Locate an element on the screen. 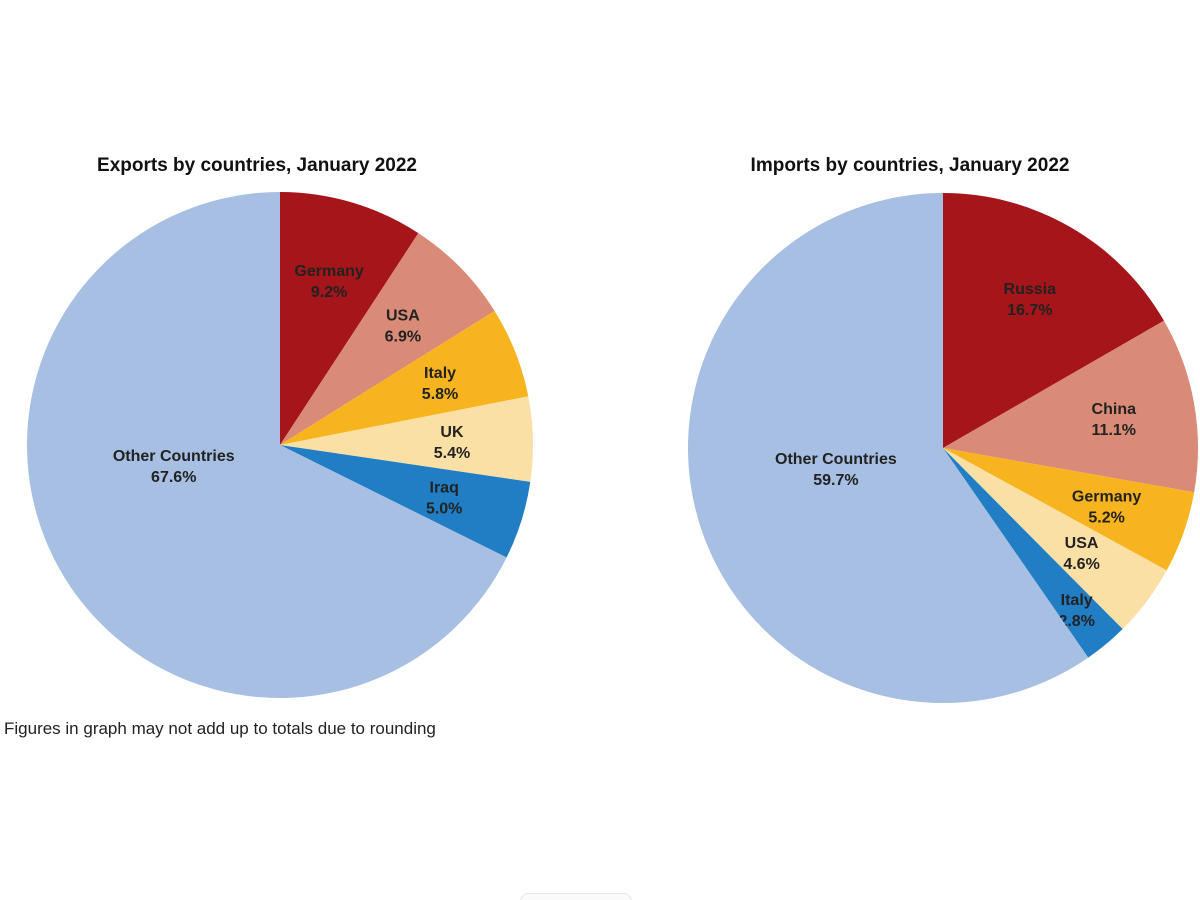  slice-label-other-countries: Other Countries 67.6% is located at coordinates (174, 467).